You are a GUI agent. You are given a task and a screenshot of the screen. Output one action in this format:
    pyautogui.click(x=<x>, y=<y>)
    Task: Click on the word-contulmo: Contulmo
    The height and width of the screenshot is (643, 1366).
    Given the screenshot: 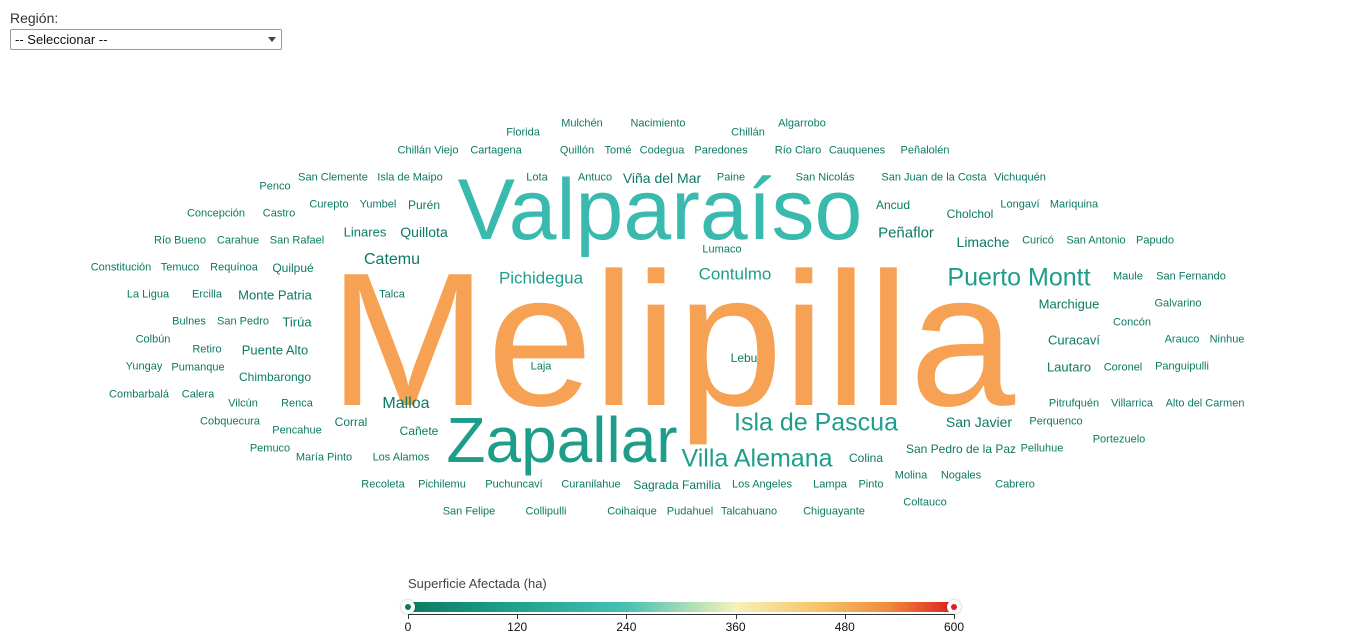 What is the action you would take?
    pyautogui.click(x=735, y=274)
    